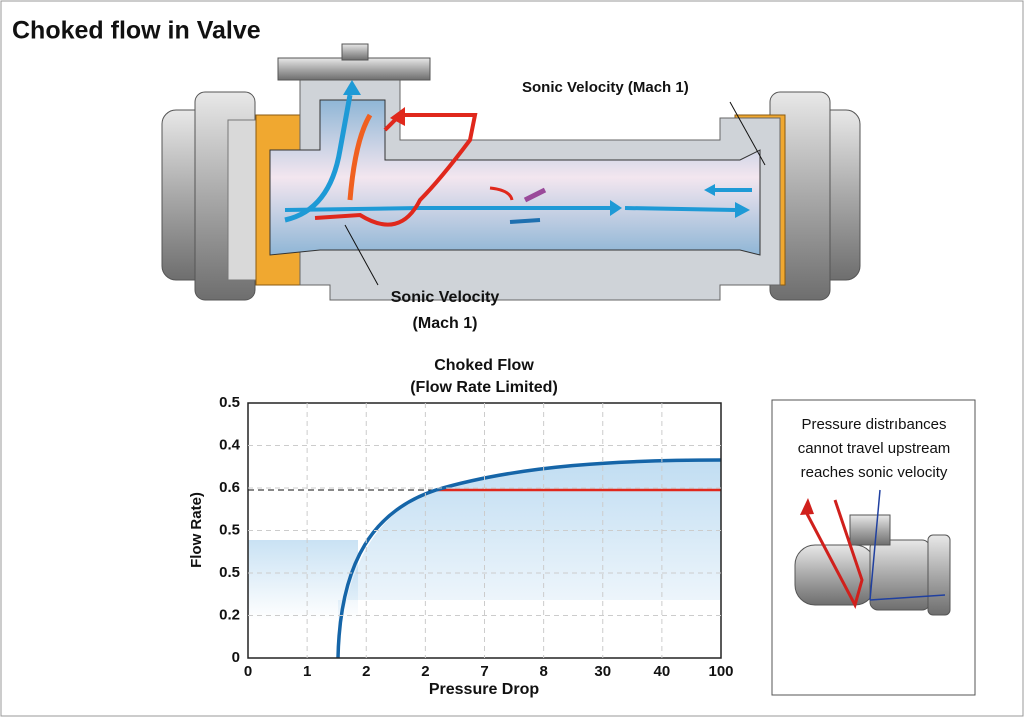 The width and height of the screenshot is (1024, 717). I want to click on y-tick-label: 0, so click(236, 657).